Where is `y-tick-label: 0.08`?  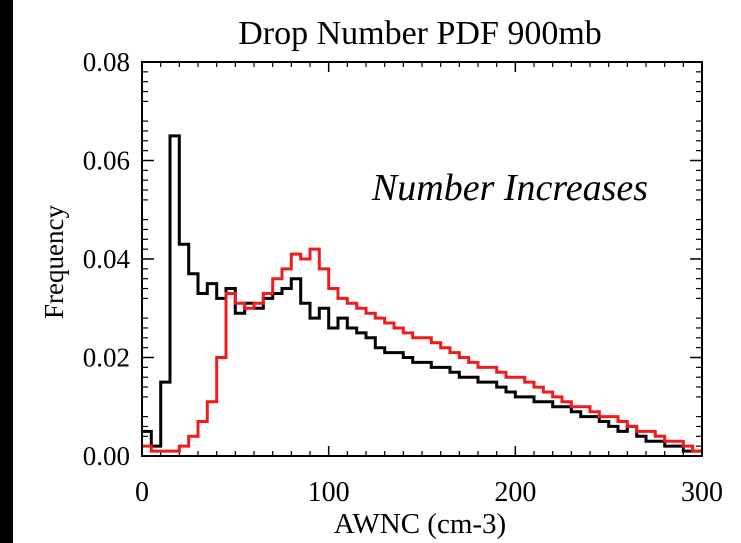
y-tick-label: 0.08 is located at coordinates (106, 62).